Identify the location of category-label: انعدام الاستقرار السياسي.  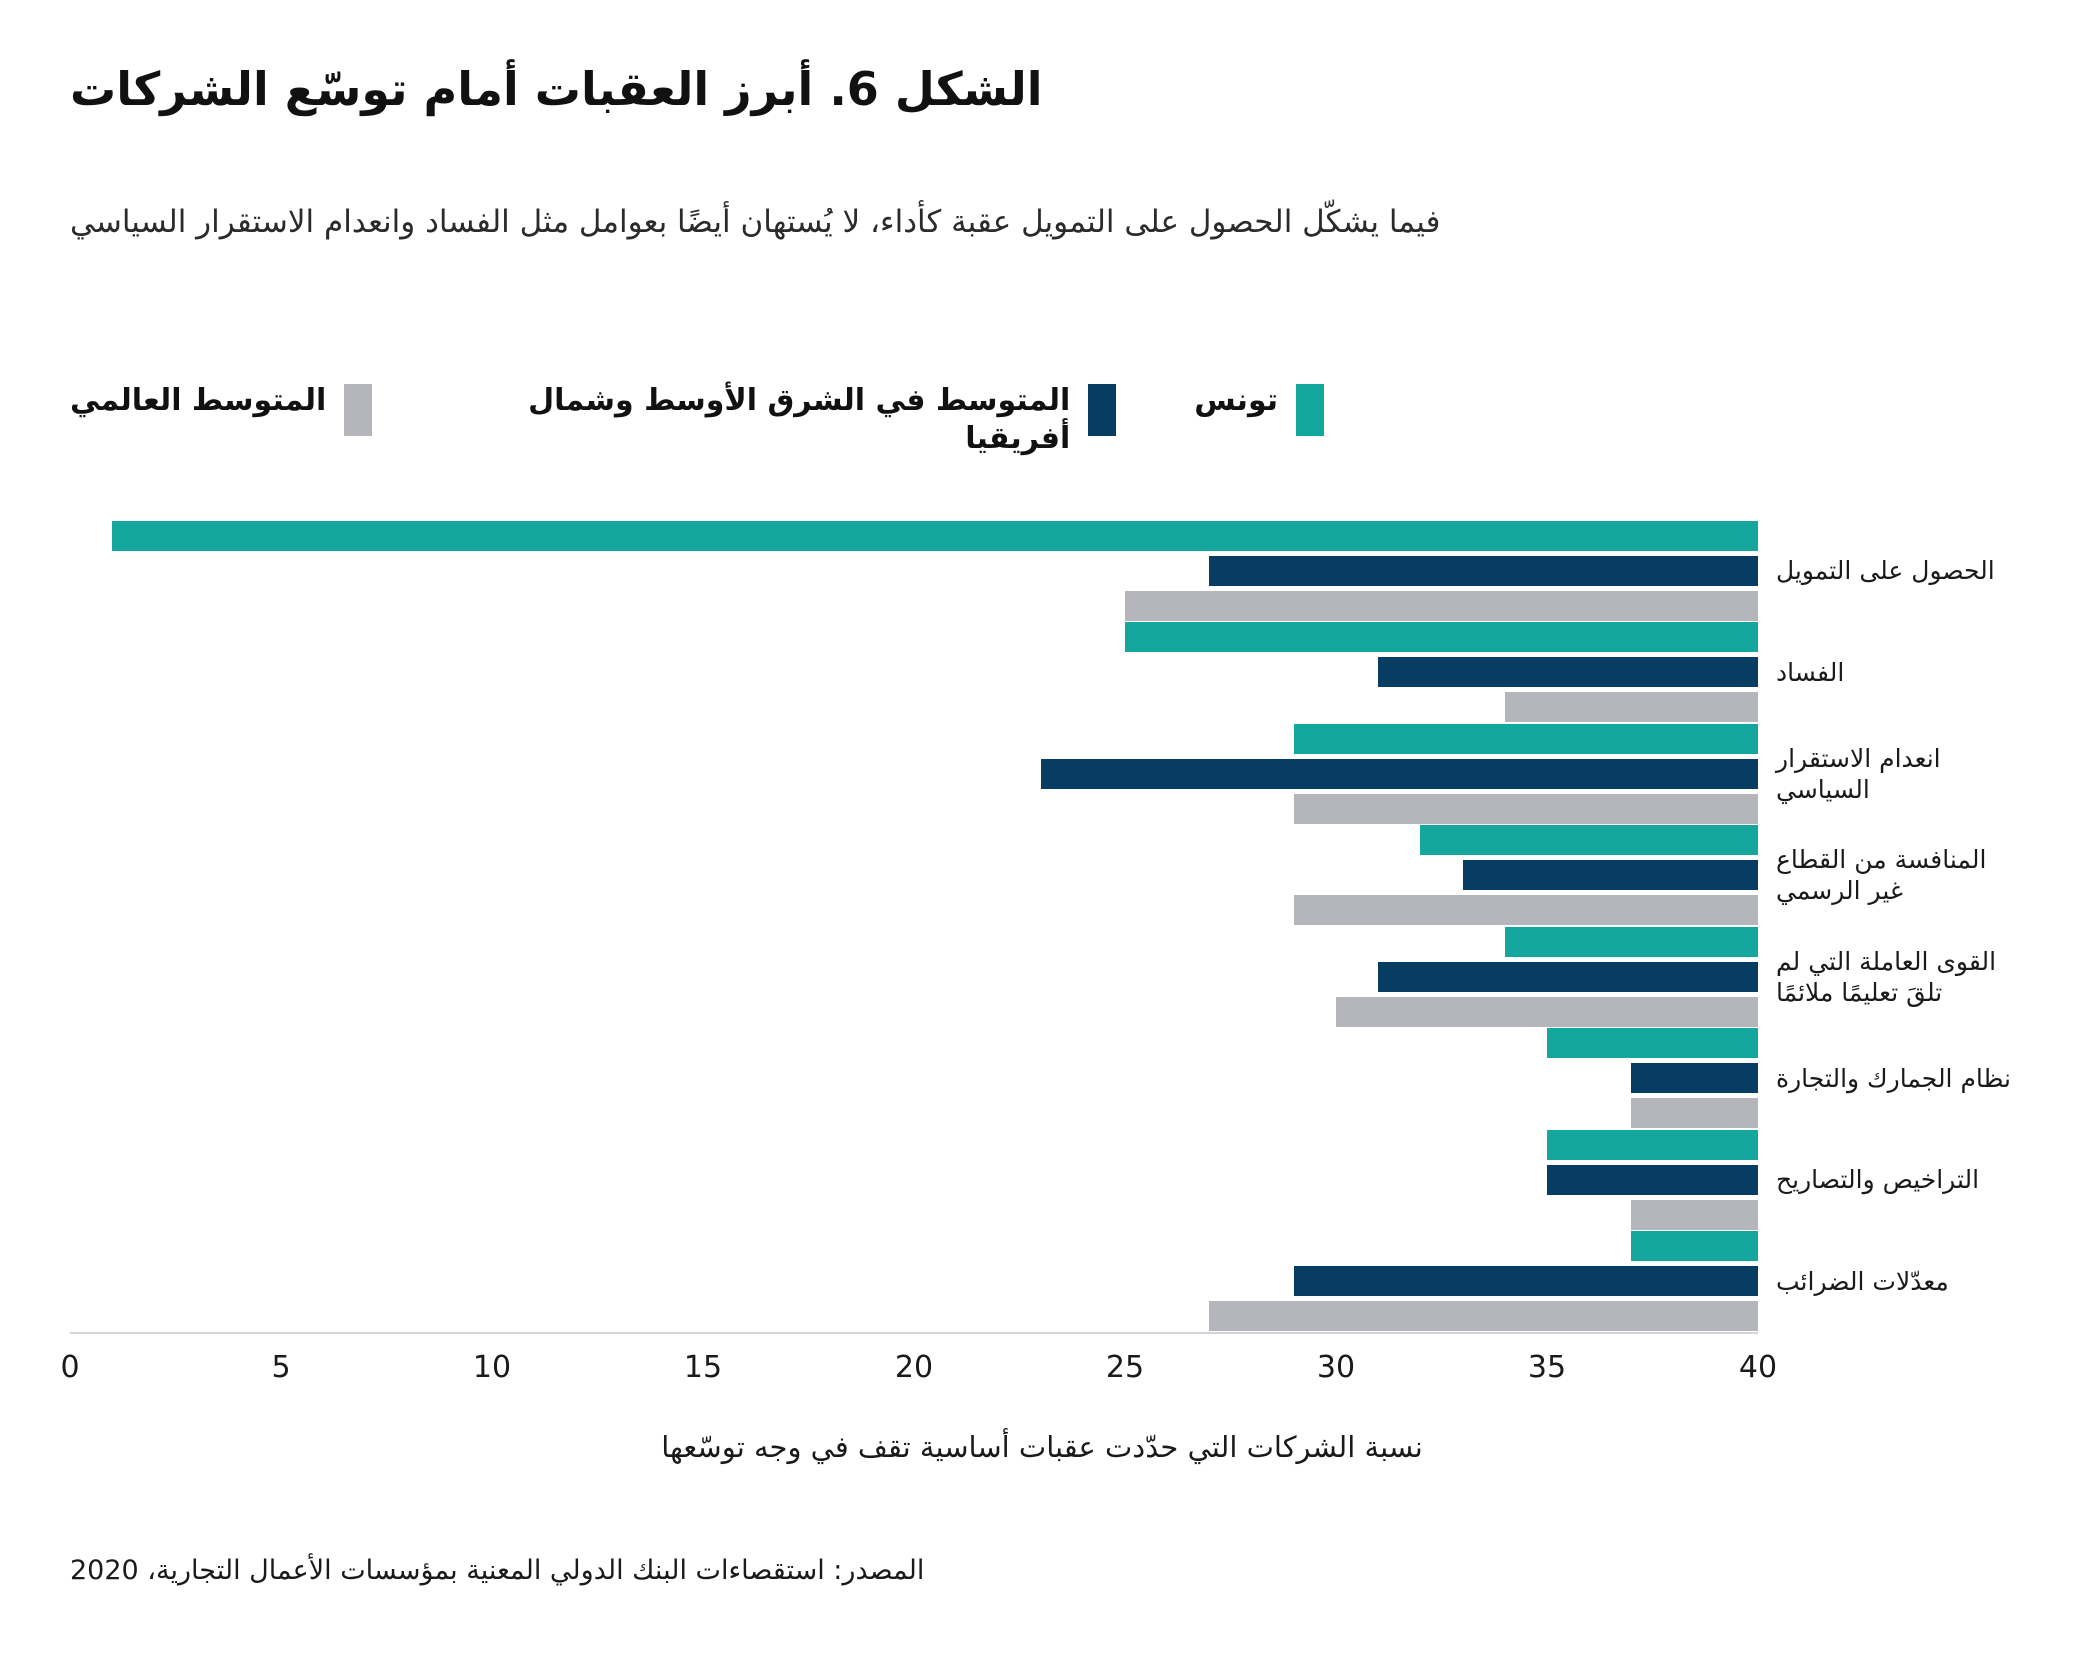
(1858, 773).